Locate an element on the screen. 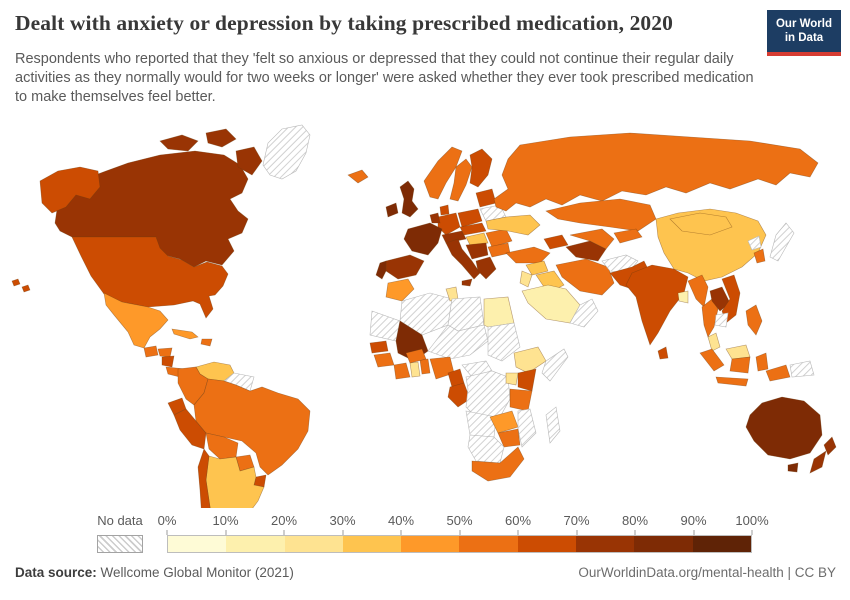  country-indonesia-java is located at coordinates (732, 381).